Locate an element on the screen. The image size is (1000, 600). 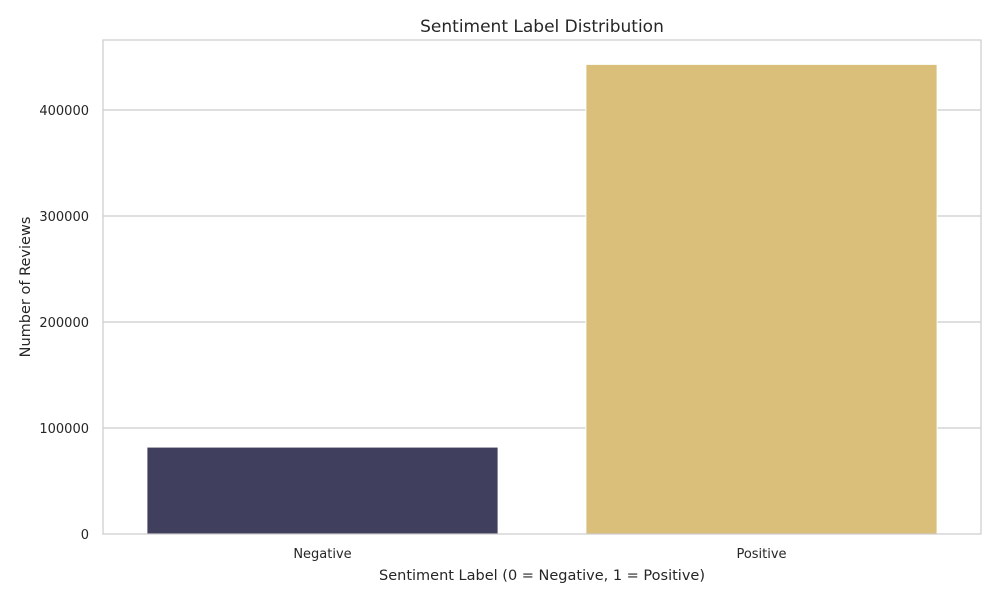
y-tick-label: 400000 is located at coordinates (64, 111).